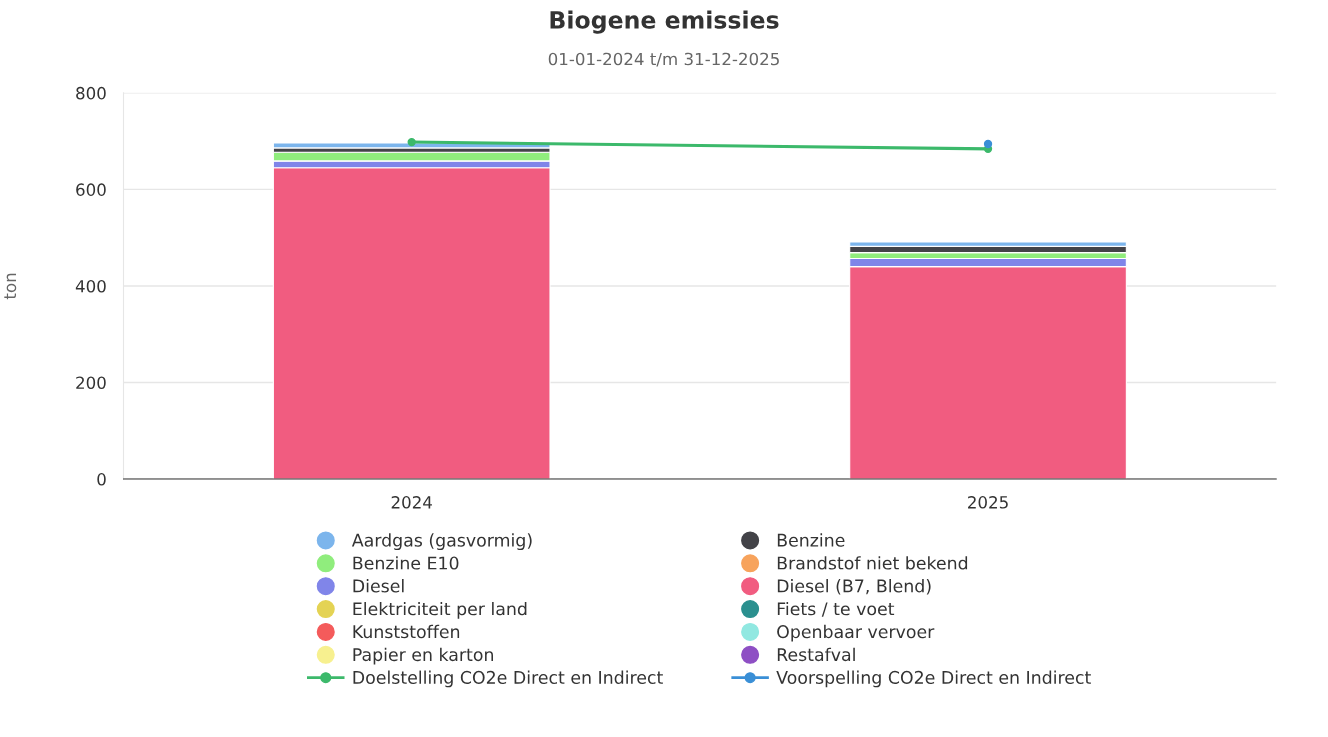  What do you see at coordinates (854, 587) in the screenshot?
I see `legend-label: Diesel (B7, Blend)` at bounding box center [854, 587].